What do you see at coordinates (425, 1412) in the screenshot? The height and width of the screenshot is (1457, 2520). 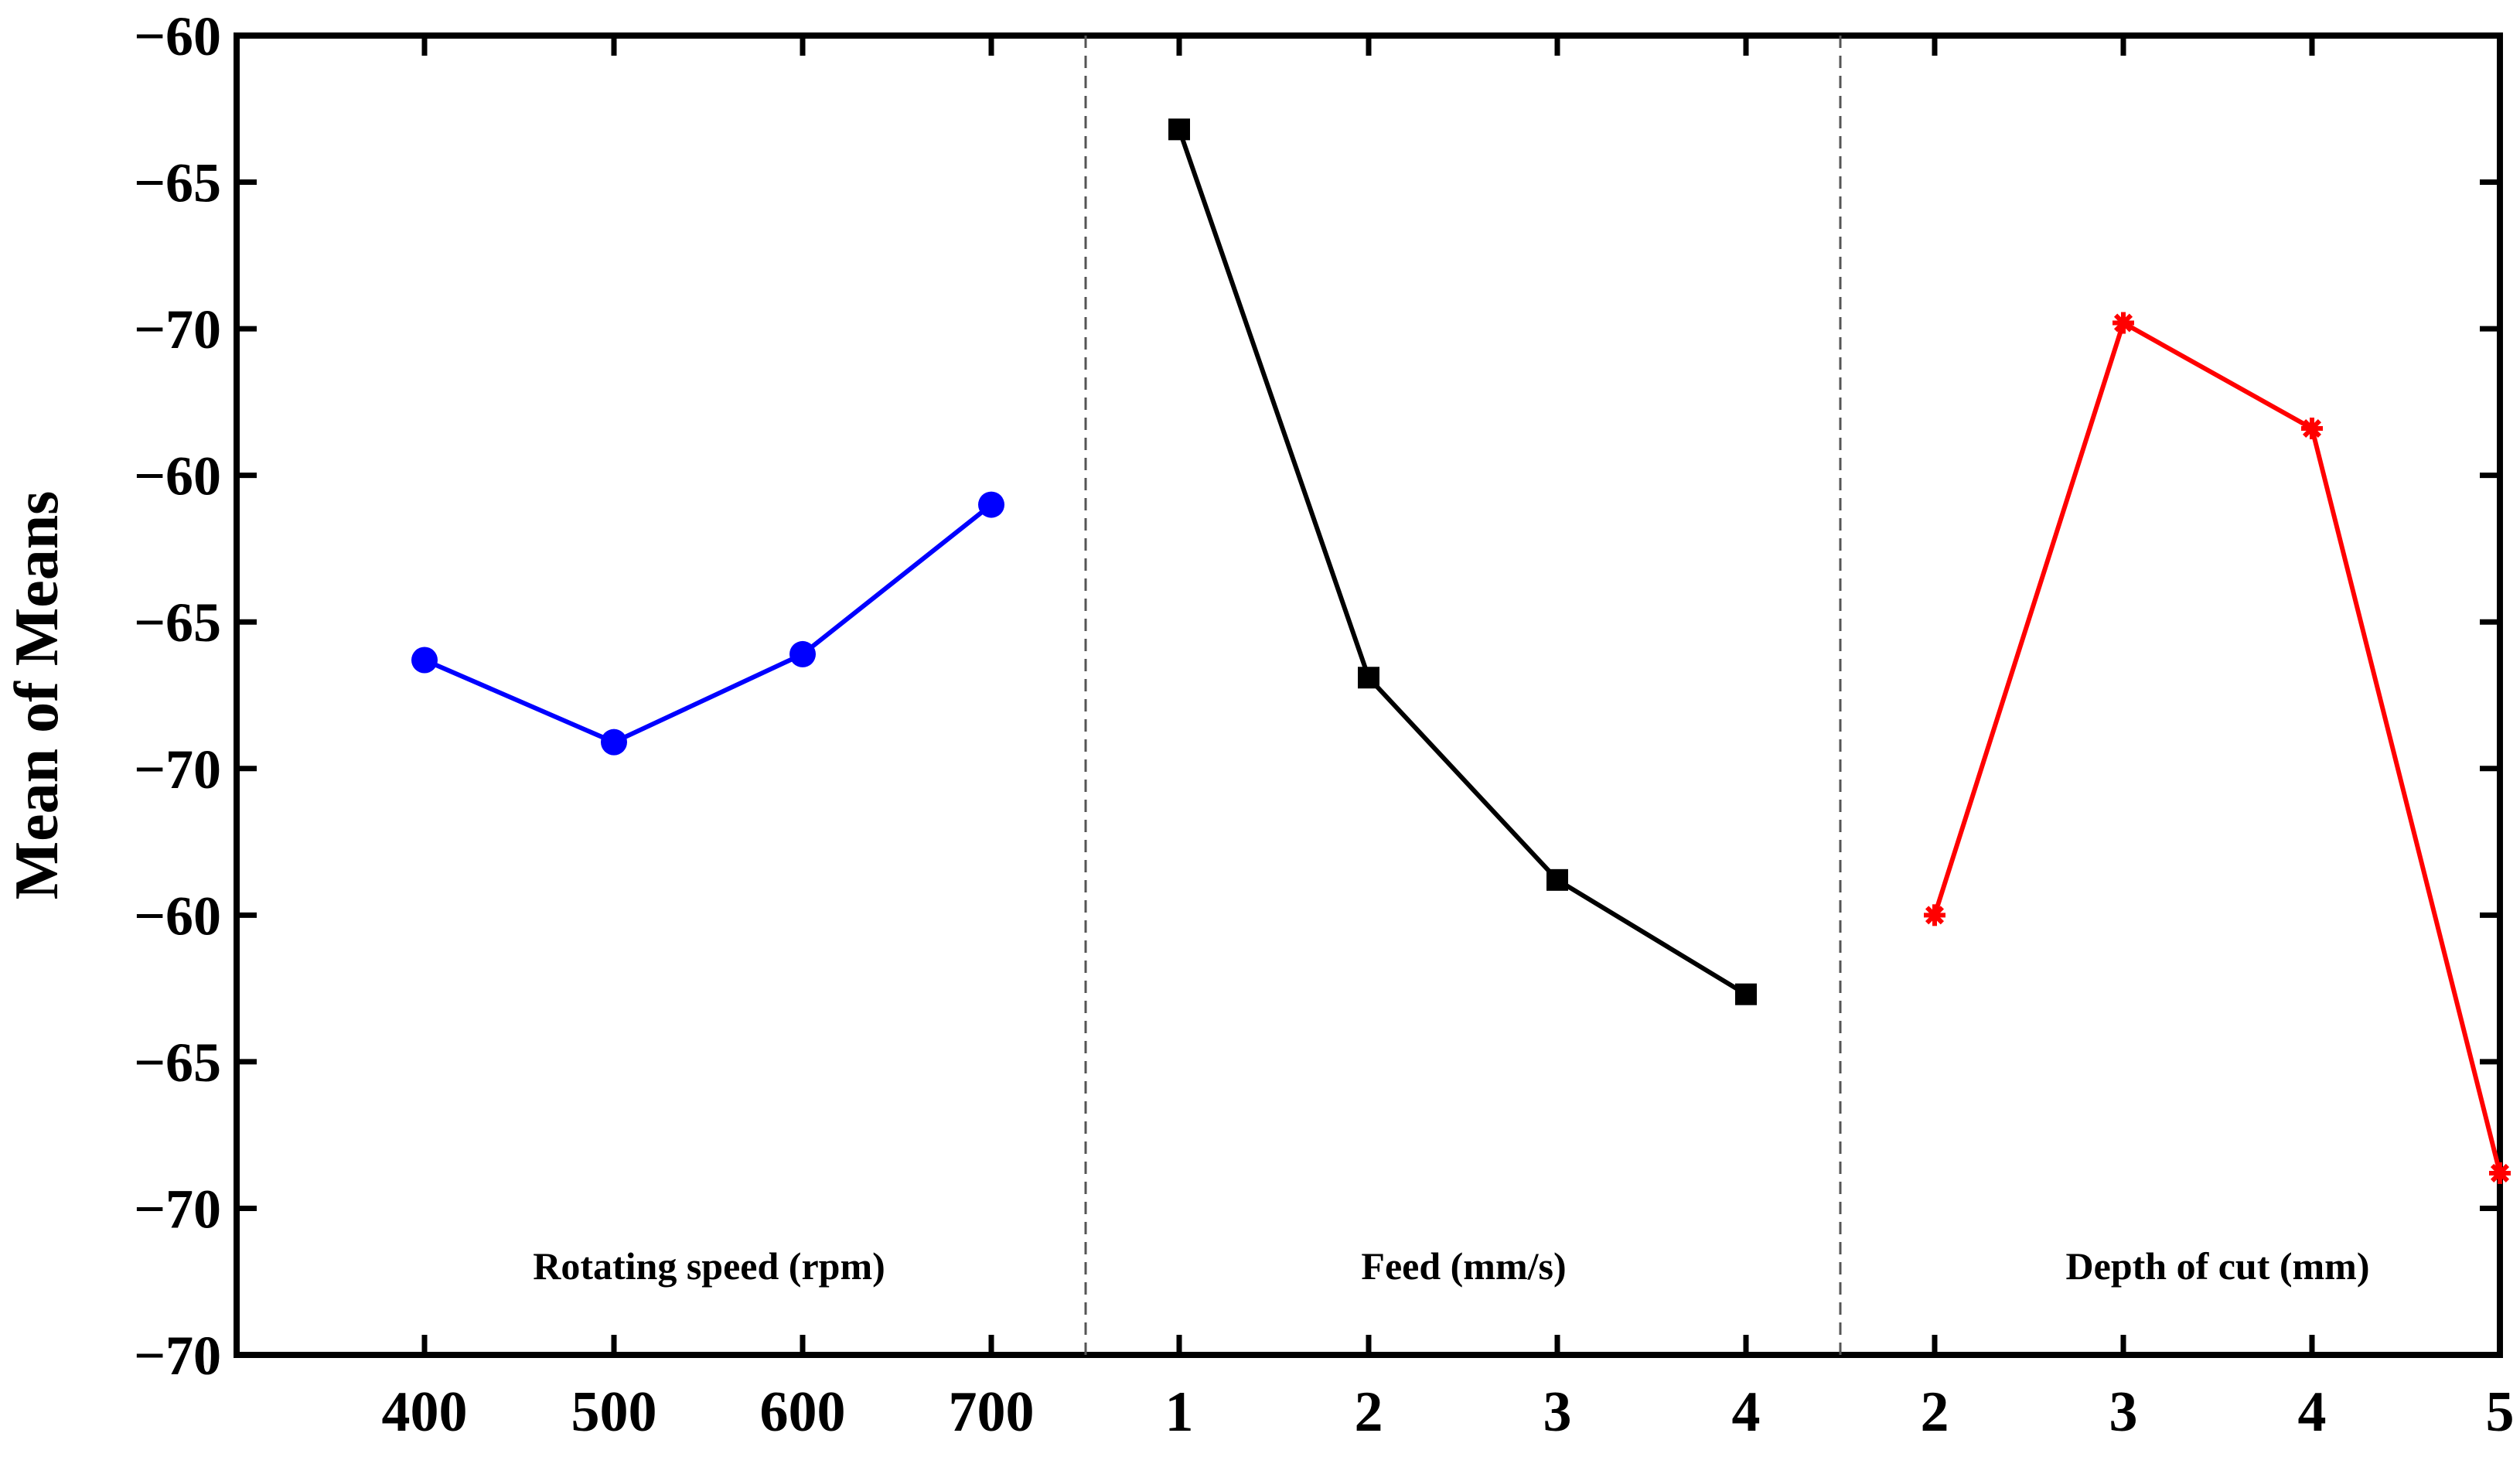 I see `x-tick-label: 400` at bounding box center [425, 1412].